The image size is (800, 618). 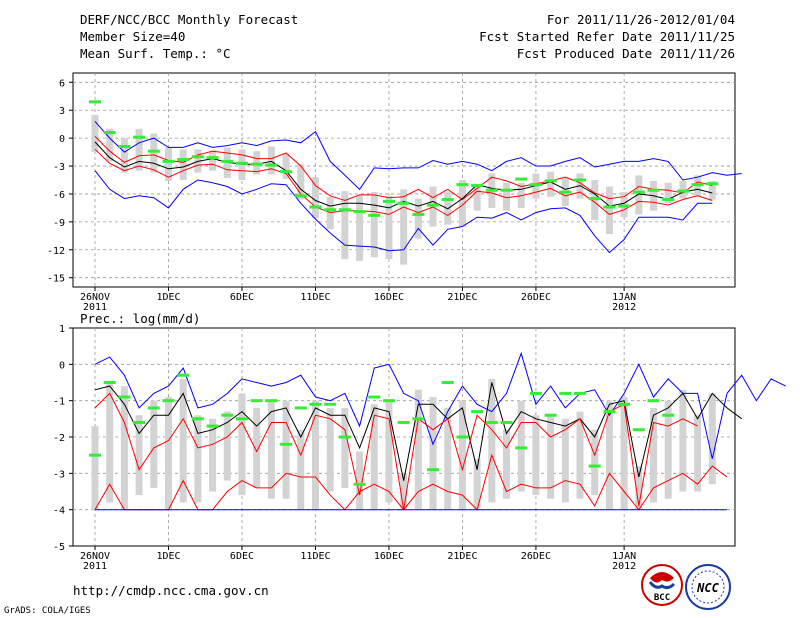 I want to click on footer-url: http://cmdp.ncc.cma.gov.cn, so click(x=171, y=590).